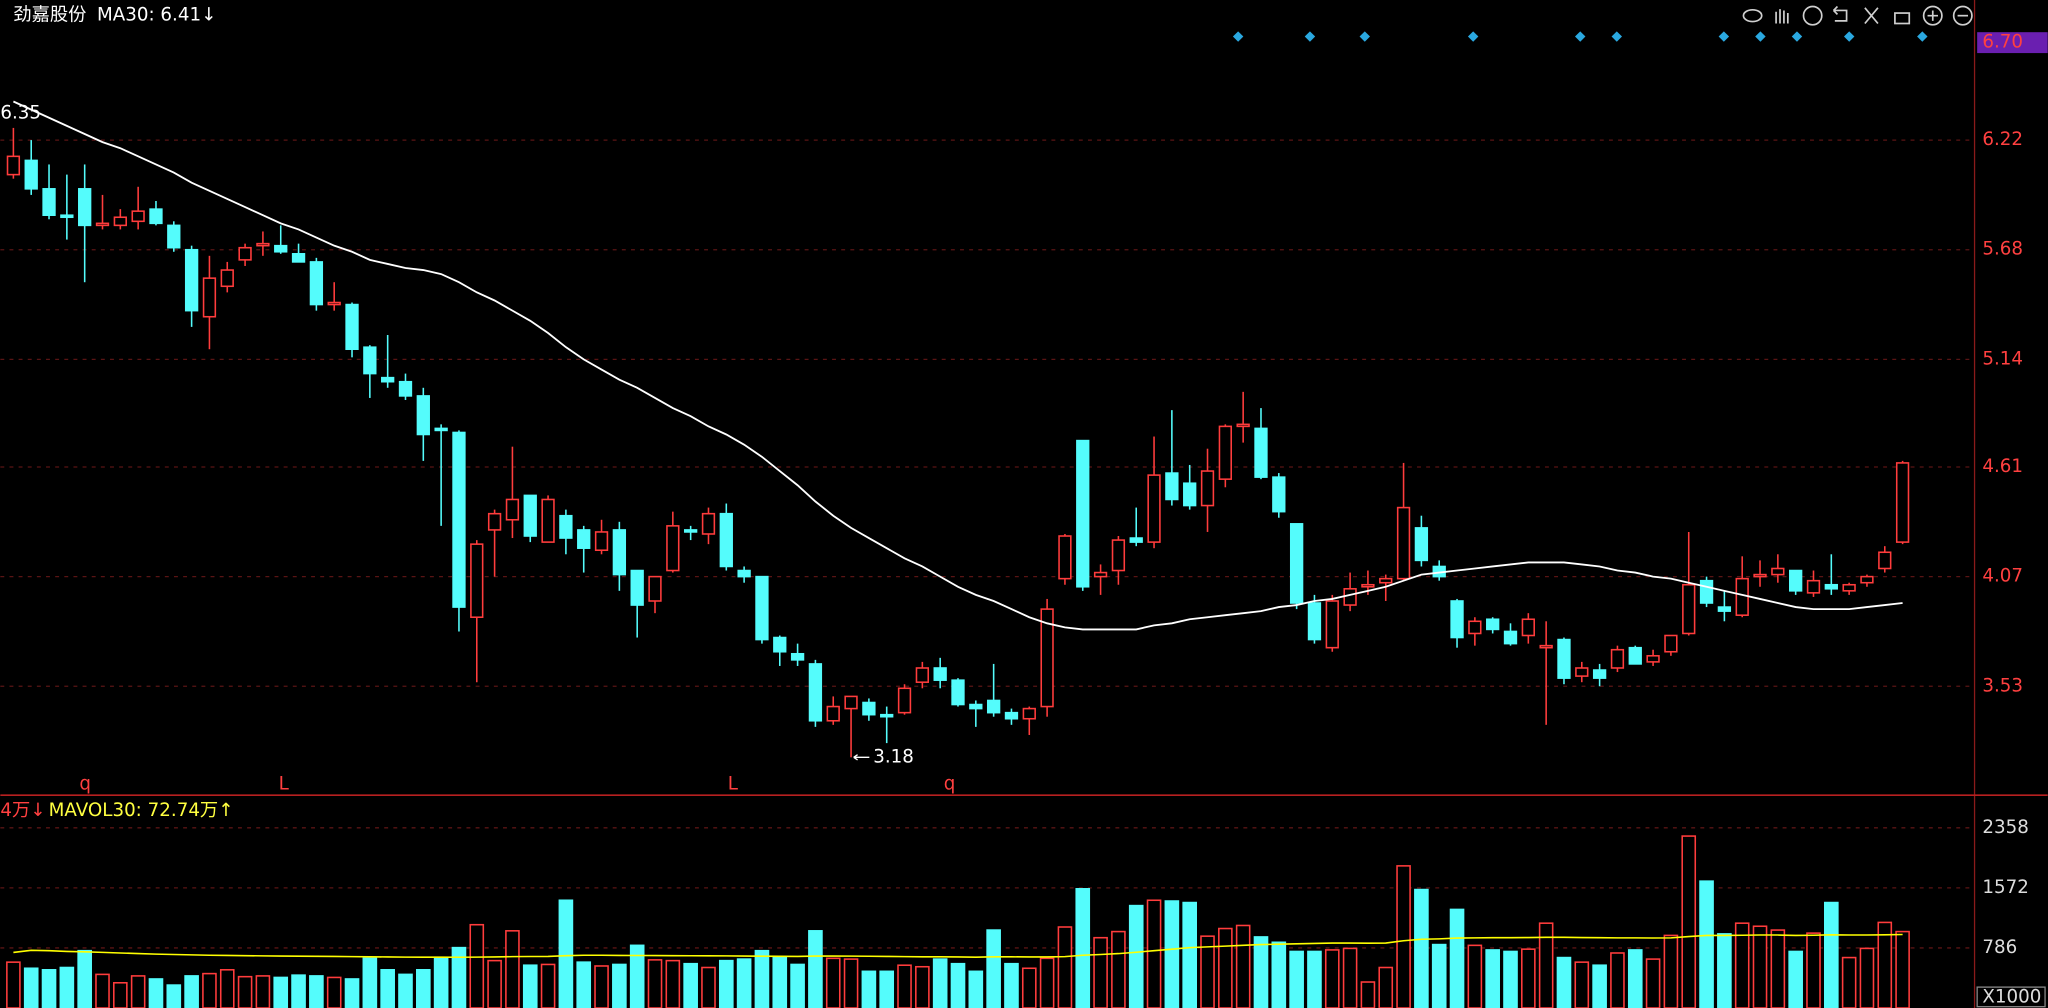 The height and width of the screenshot is (1008, 2048). I want to click on undo-icon, so click(1840, 13).